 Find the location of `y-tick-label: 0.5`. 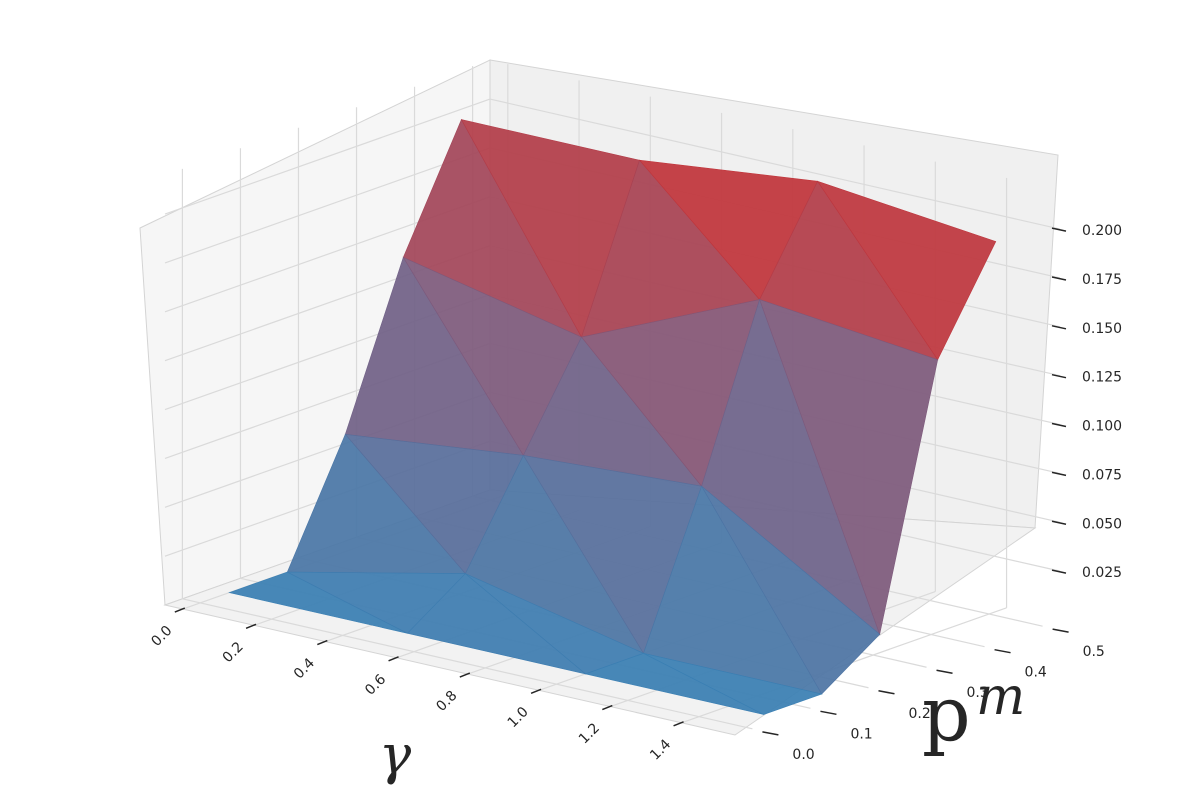

y-tick-label: 0.5 is located at coordinates (1094, 652).